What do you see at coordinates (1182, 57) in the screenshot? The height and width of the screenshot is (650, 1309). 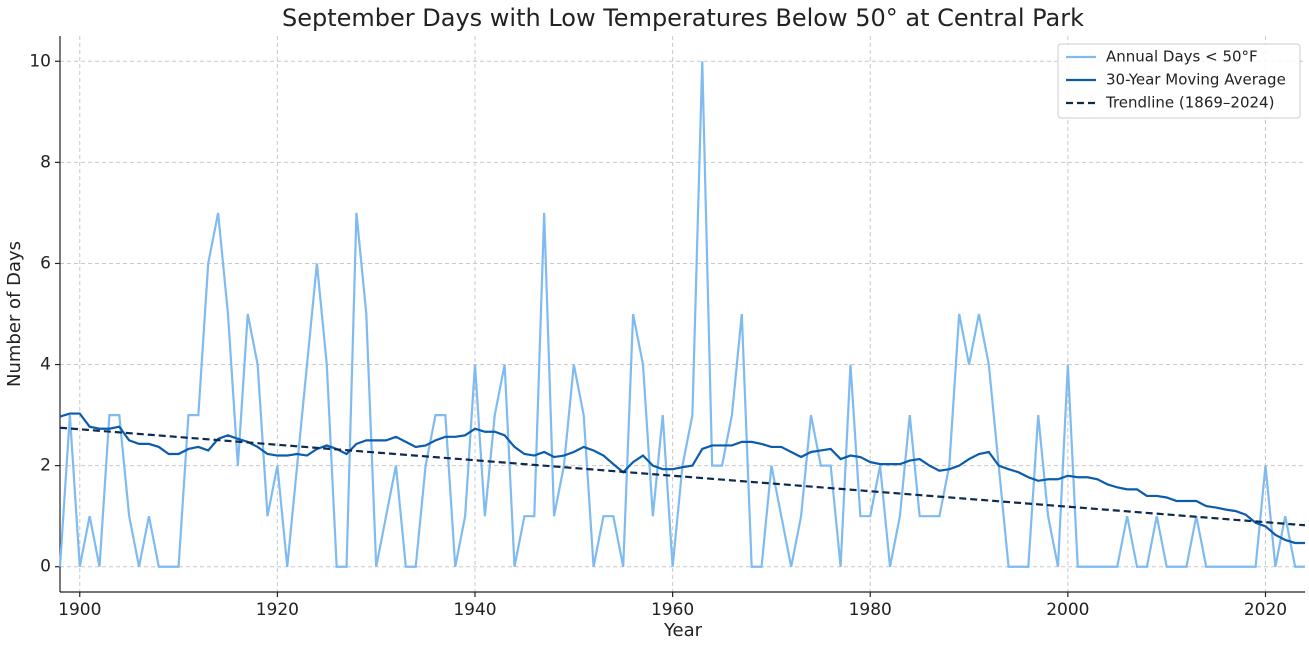 I see `legend-label: Annual Days < 50°F` at bounding box center [1182, 57].